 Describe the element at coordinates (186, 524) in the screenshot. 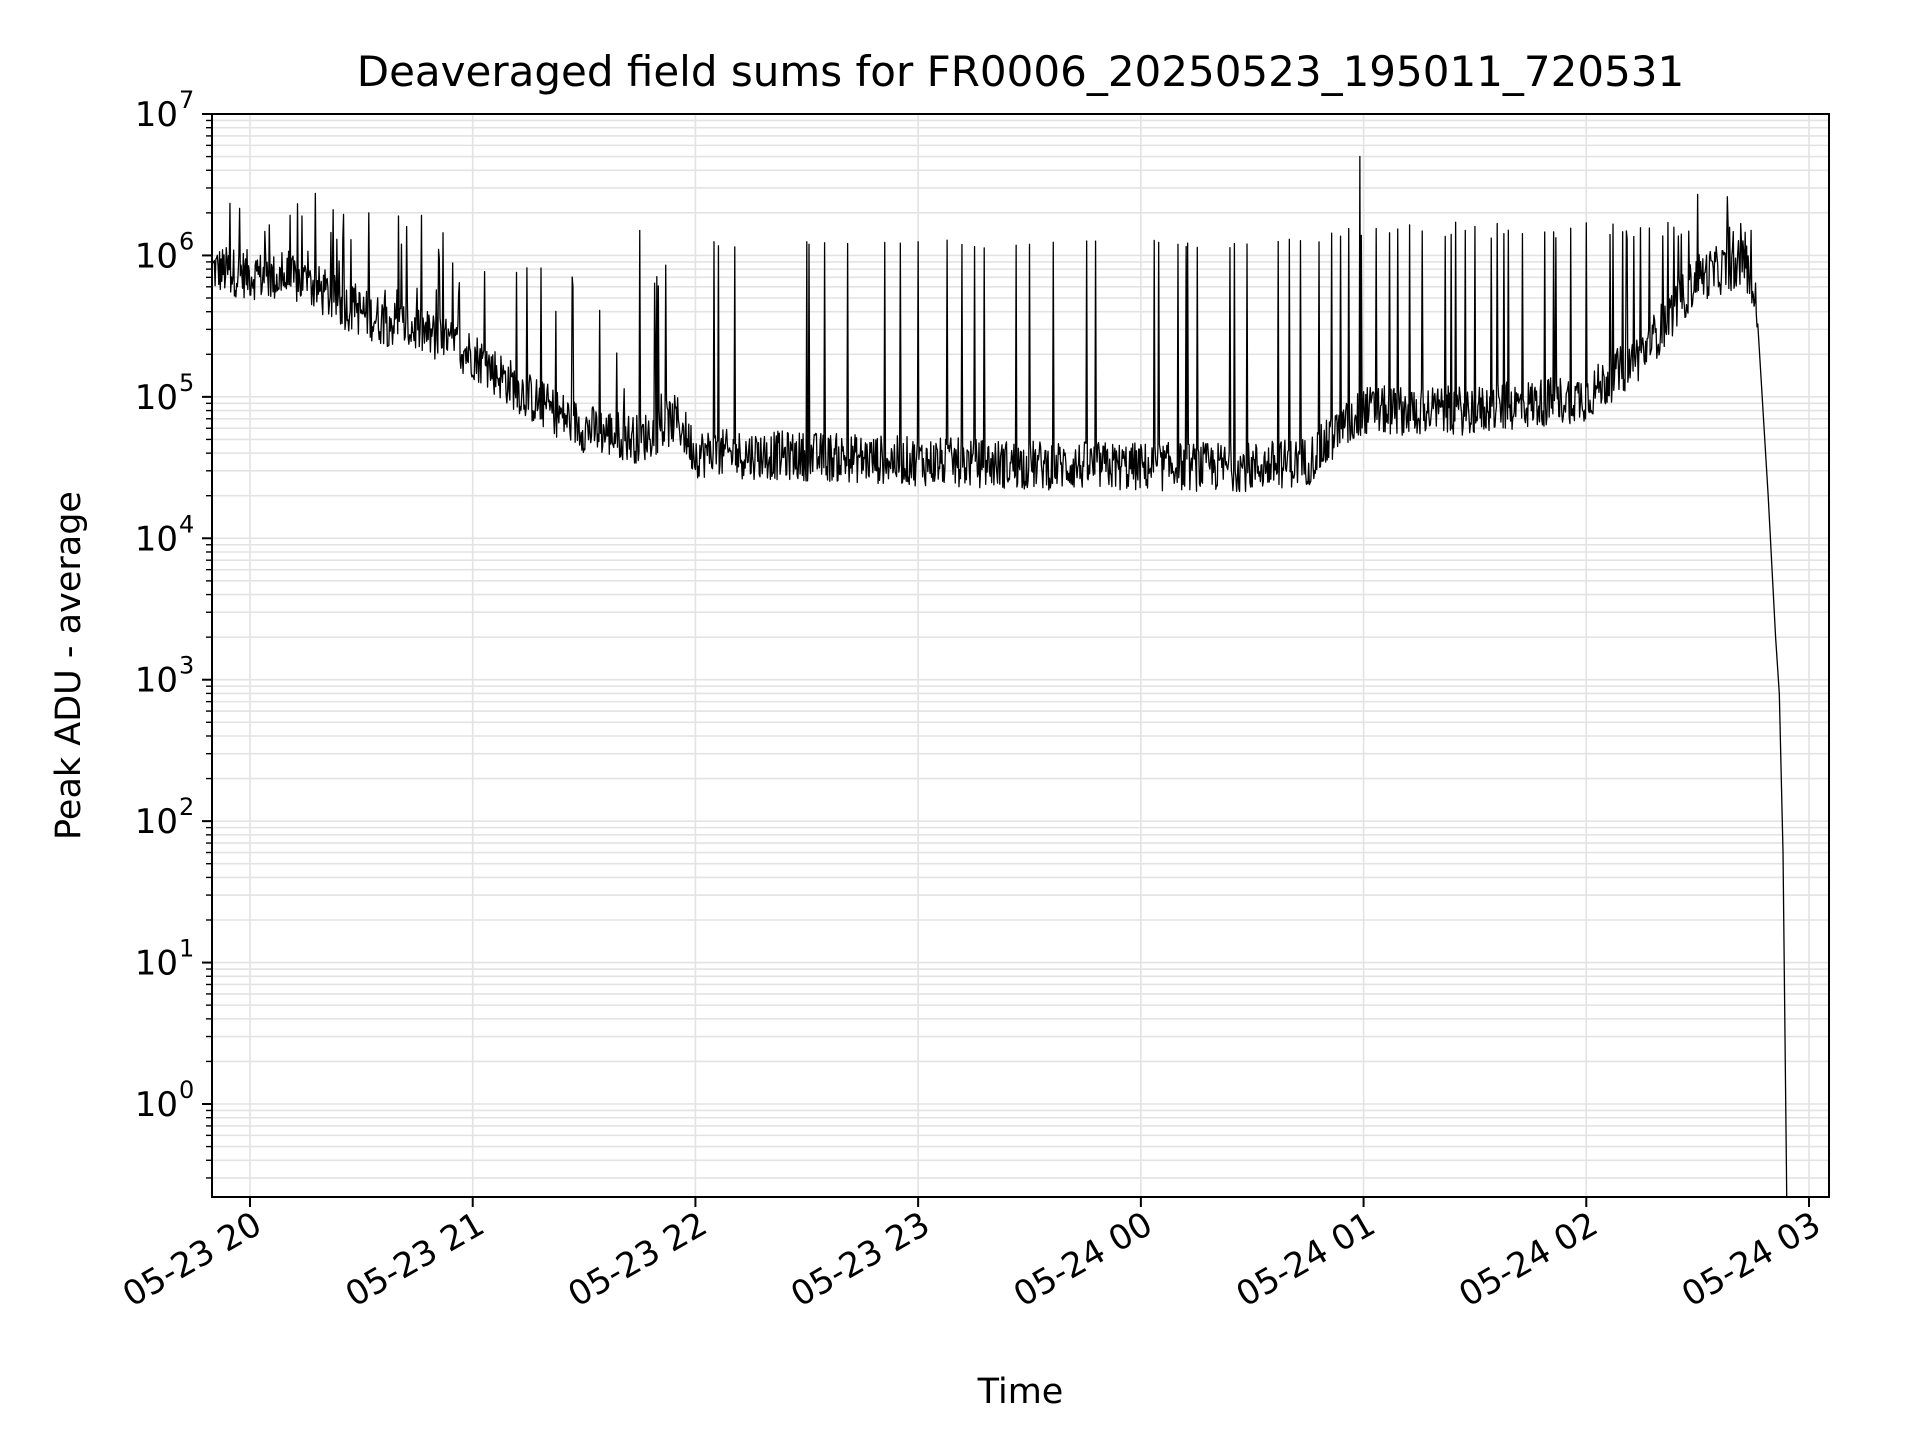

I see `y-tick-exponent: 4` at that location.